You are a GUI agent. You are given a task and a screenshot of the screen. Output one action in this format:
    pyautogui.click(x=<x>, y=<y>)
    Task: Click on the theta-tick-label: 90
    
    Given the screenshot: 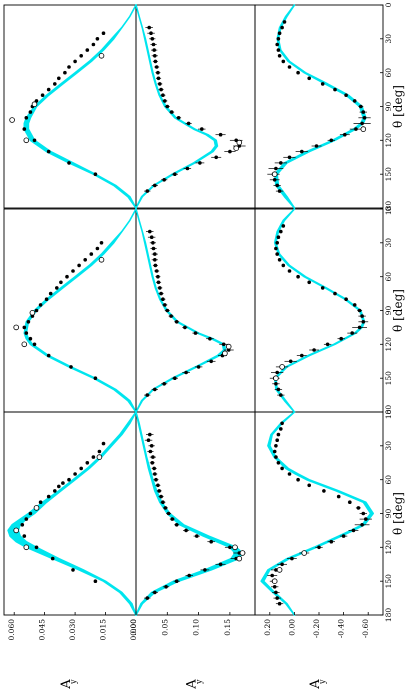 What is the action you would take?
    pyautogui.click(x=388, y=514)
    